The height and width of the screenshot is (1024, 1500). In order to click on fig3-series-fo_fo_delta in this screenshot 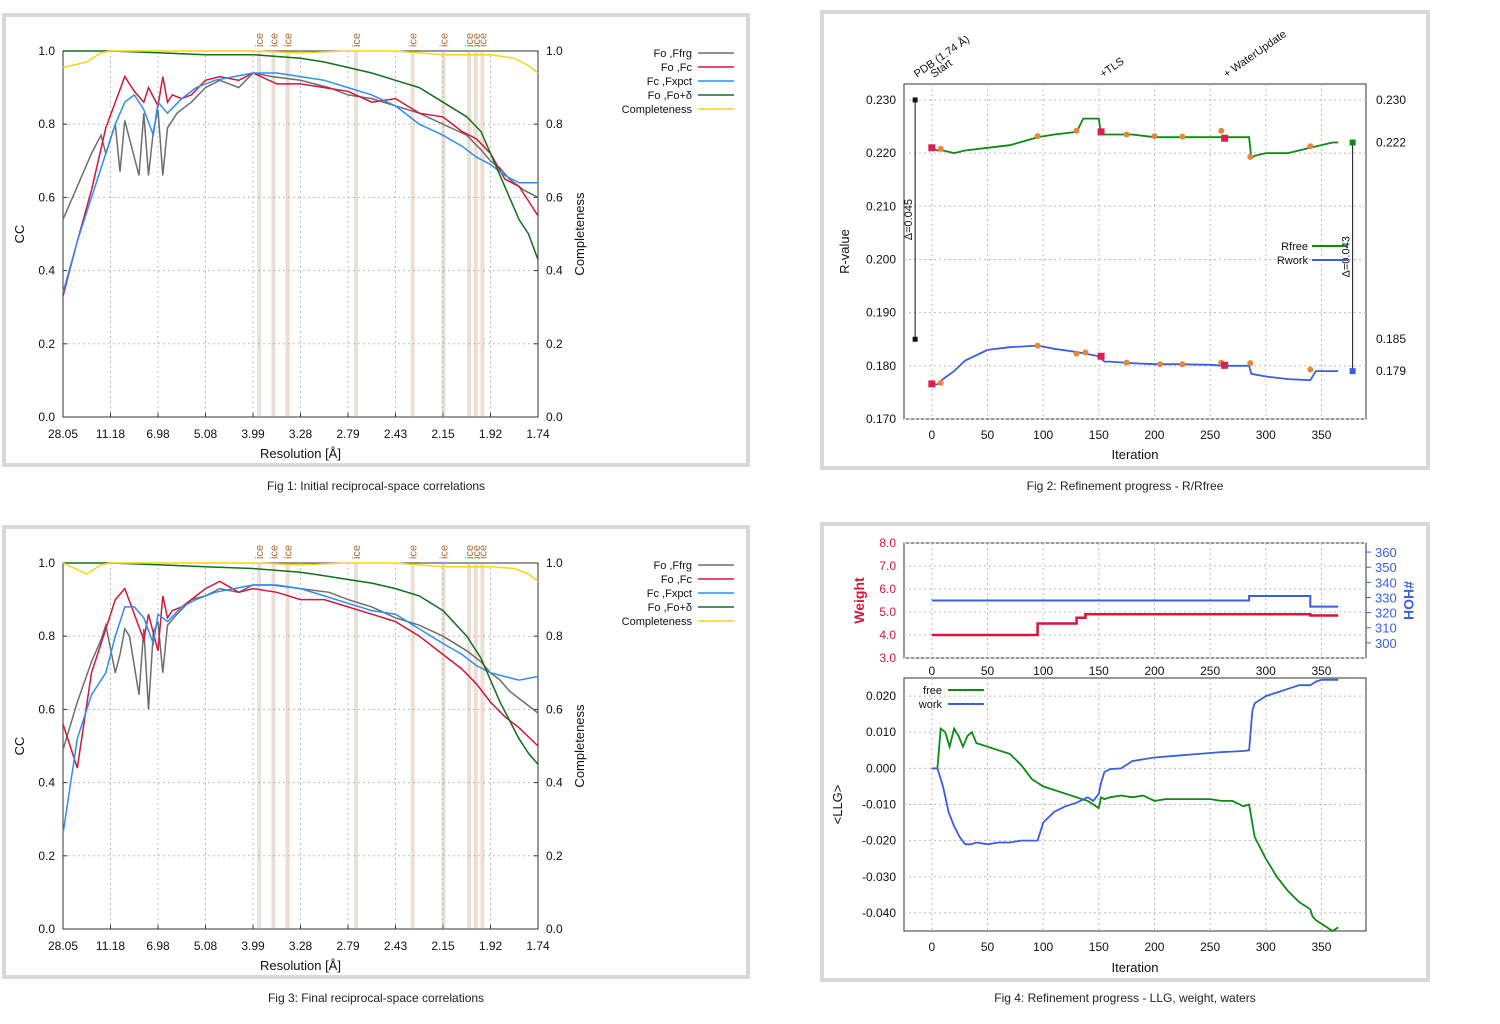, I will do `click(301, 663)`.